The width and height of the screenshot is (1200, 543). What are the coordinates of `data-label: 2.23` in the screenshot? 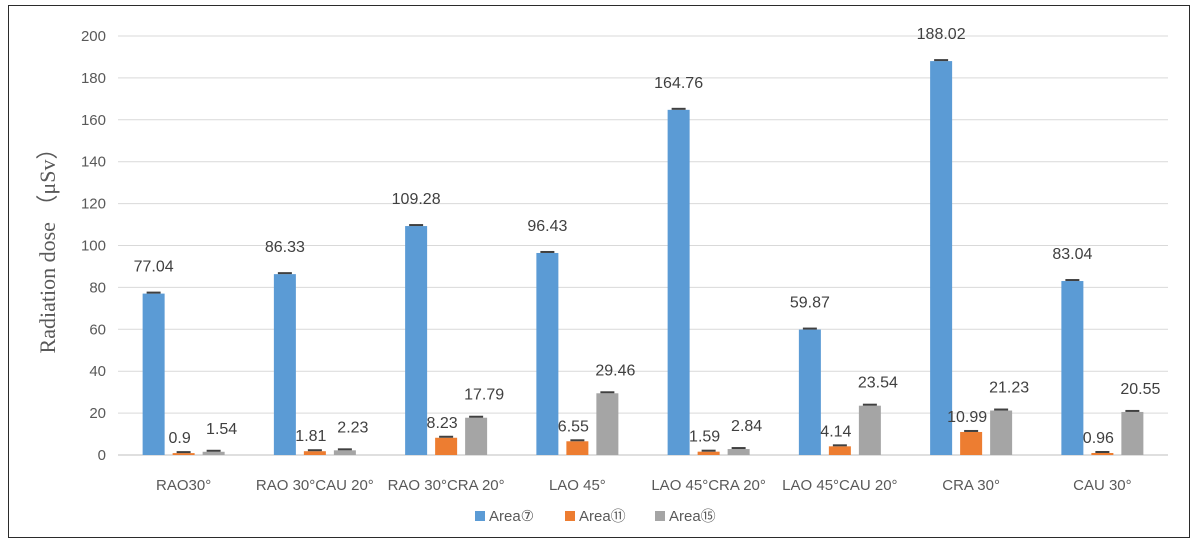 It's located at (352, 427).